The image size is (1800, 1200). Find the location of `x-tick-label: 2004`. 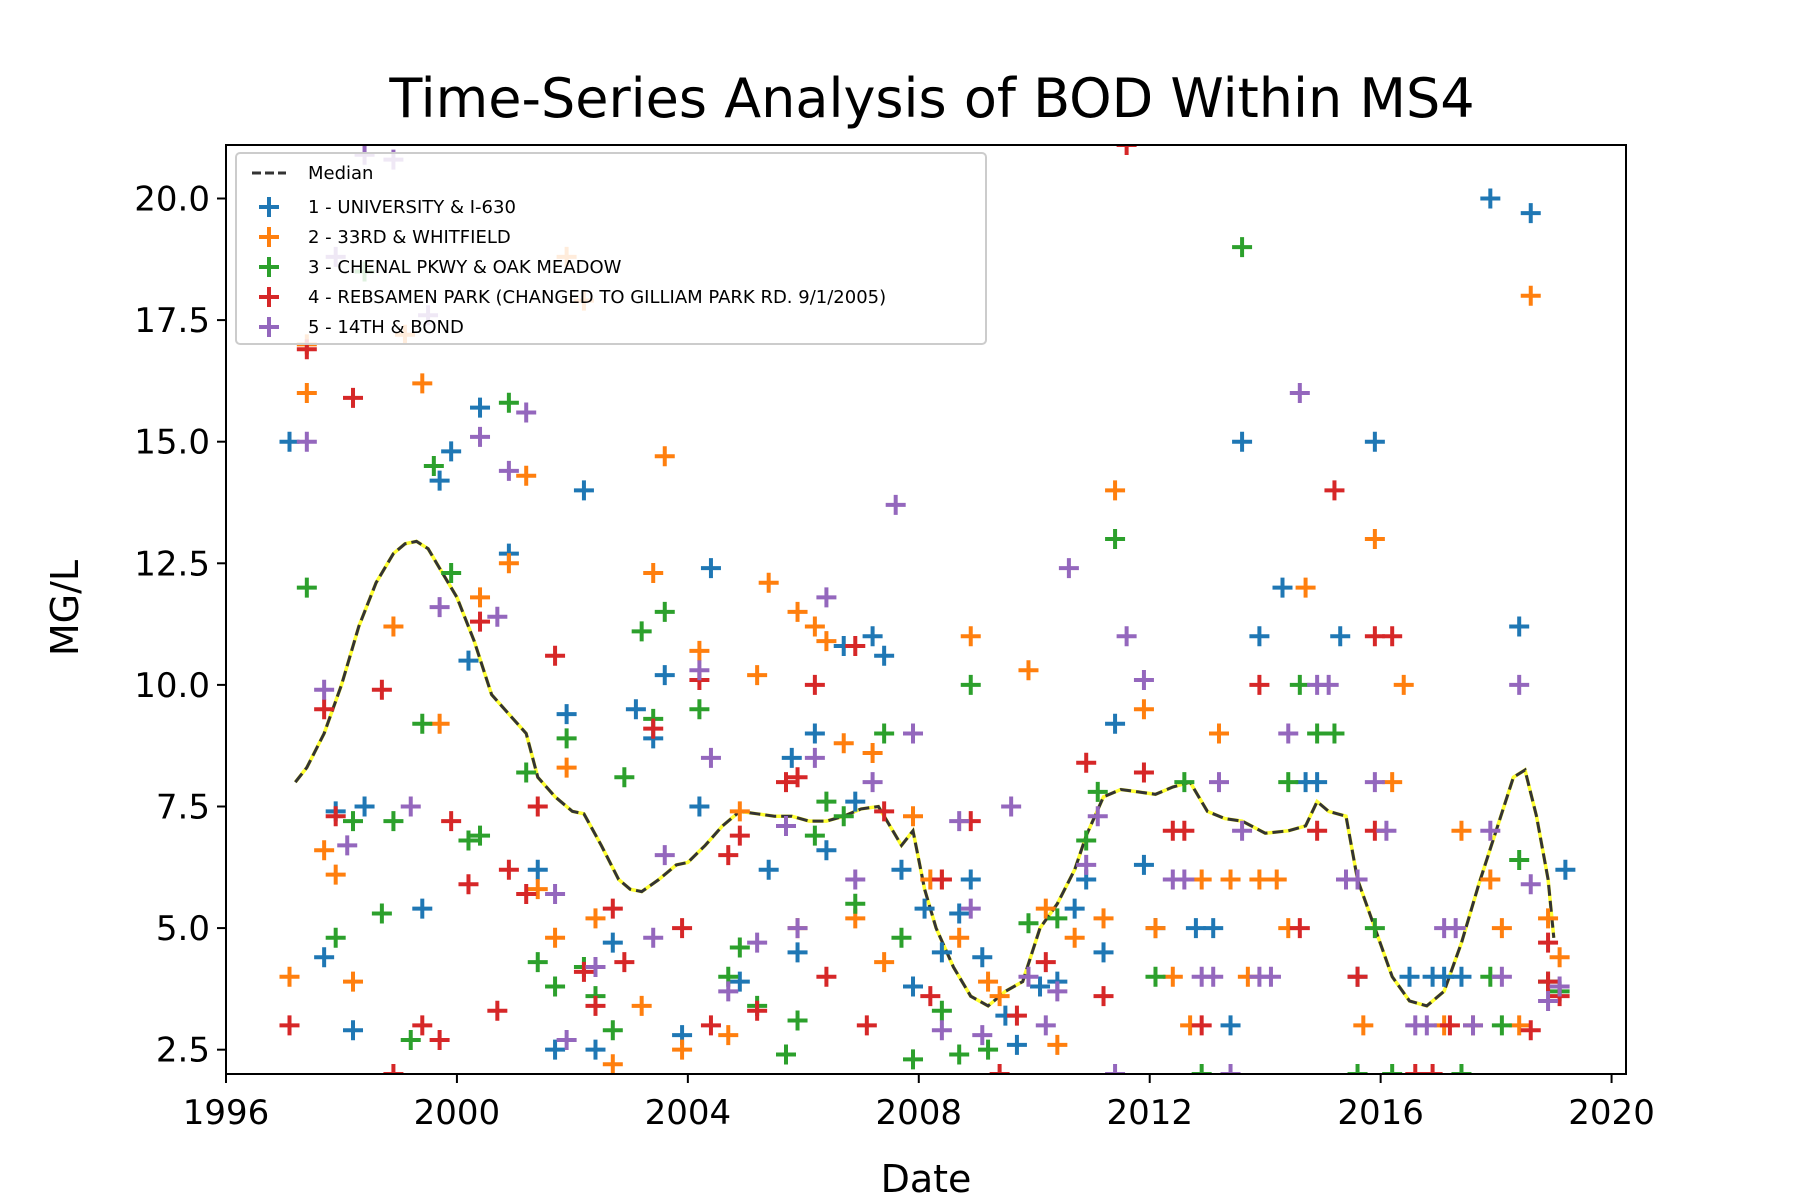

x-tick-label: 2004 is located at coordinates (688, 1113).